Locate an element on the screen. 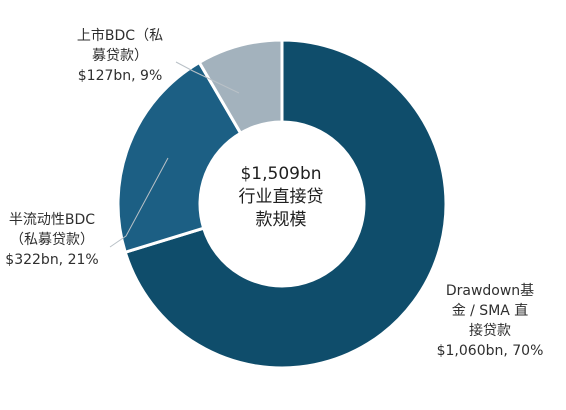  slice-value-semi-liquid-bdc: $322bn, 21% is located at coordinates (52, 260).